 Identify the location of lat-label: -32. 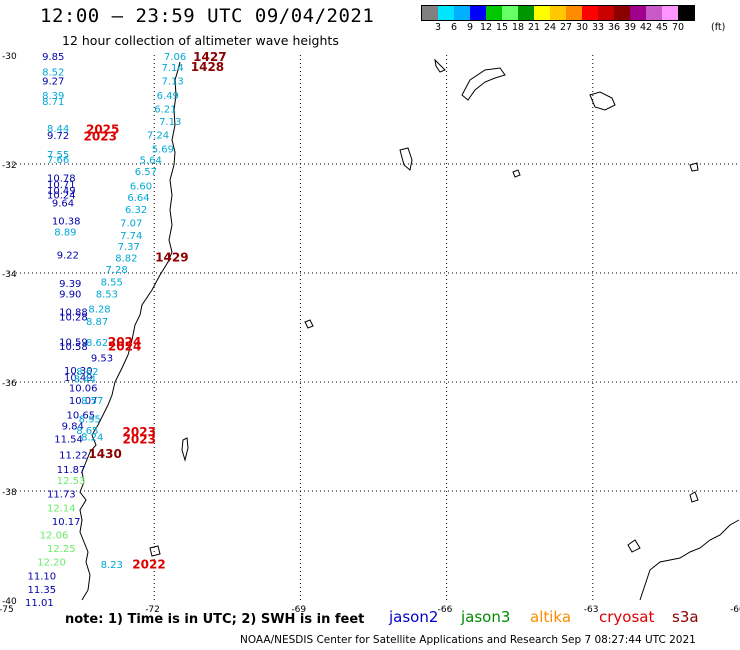
(9, 166).